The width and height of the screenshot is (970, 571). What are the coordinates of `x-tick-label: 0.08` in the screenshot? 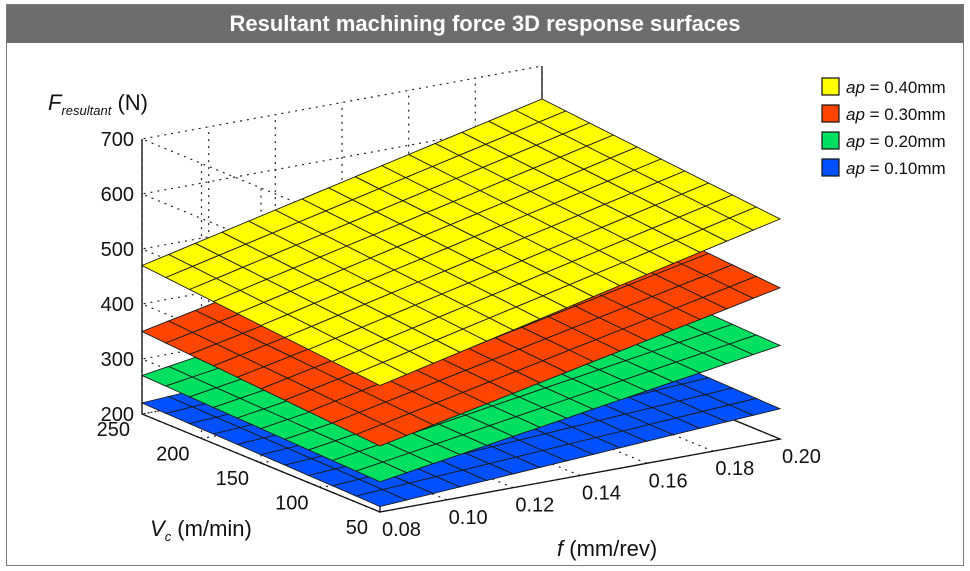 It's located at (401, 530).